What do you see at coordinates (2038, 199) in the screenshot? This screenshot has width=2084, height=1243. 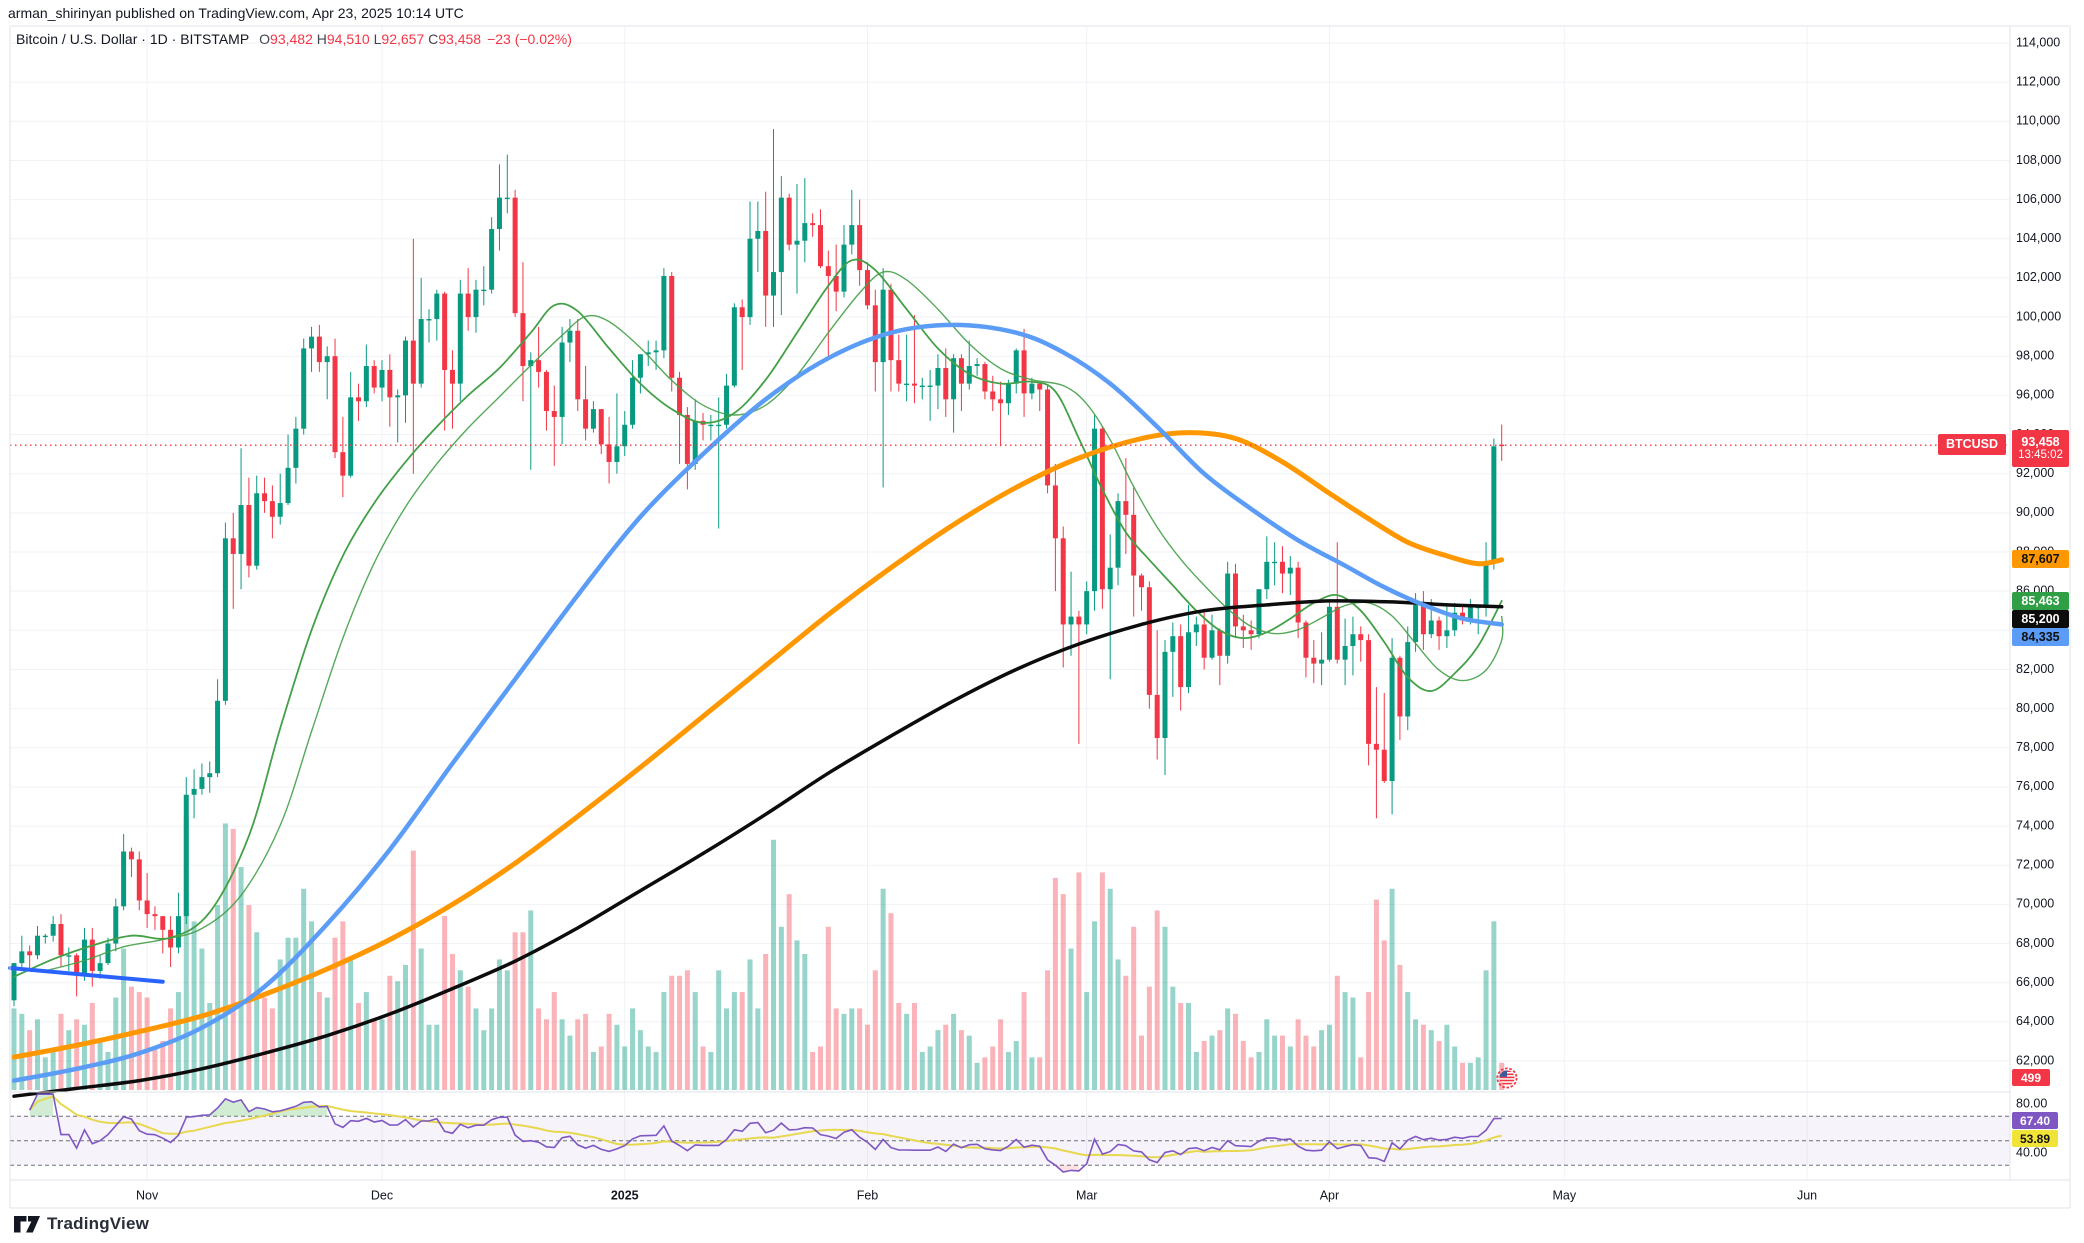 I see `svg-text: 106,000` at bounding box center [2038, 199].